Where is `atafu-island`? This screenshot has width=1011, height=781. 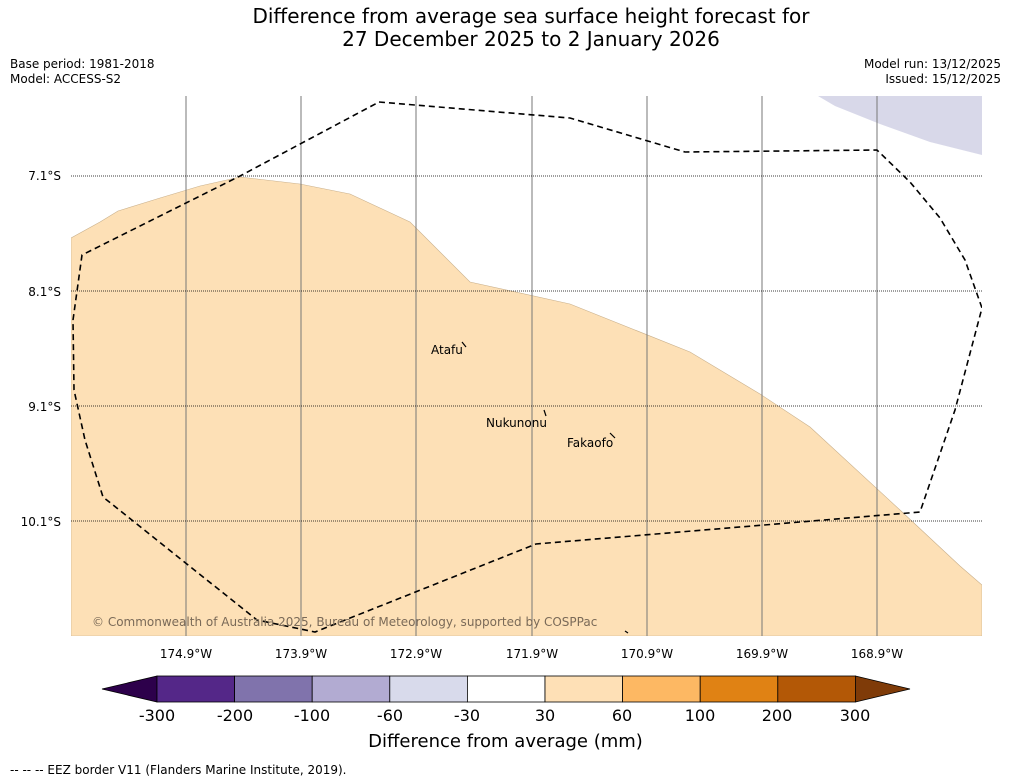 atafu-island is located at coordinates (464, 344).